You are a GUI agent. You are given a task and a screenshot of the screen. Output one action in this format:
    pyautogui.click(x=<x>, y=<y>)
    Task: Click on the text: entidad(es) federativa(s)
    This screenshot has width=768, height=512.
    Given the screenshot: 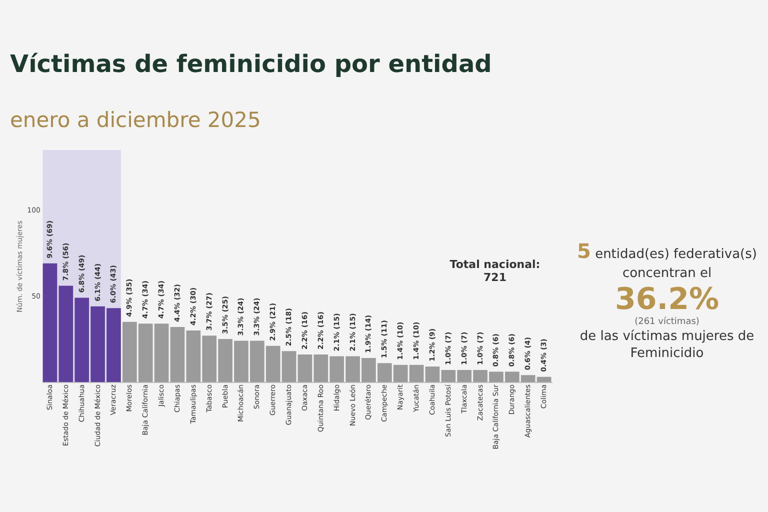 What is the action you would take?
    pyautogui.click(x=676, y=254)
    